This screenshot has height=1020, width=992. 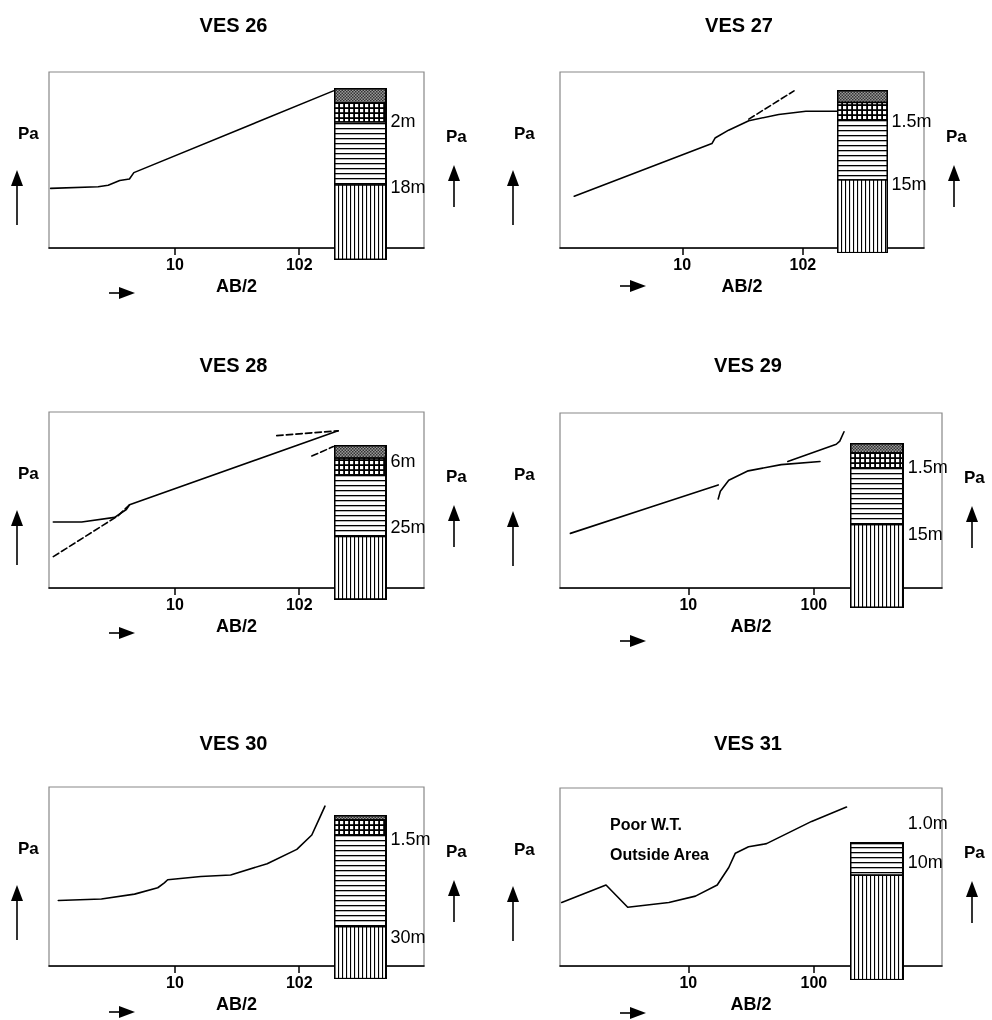 I want to click on chart-title: VES 26, so click(x=233, y=25).